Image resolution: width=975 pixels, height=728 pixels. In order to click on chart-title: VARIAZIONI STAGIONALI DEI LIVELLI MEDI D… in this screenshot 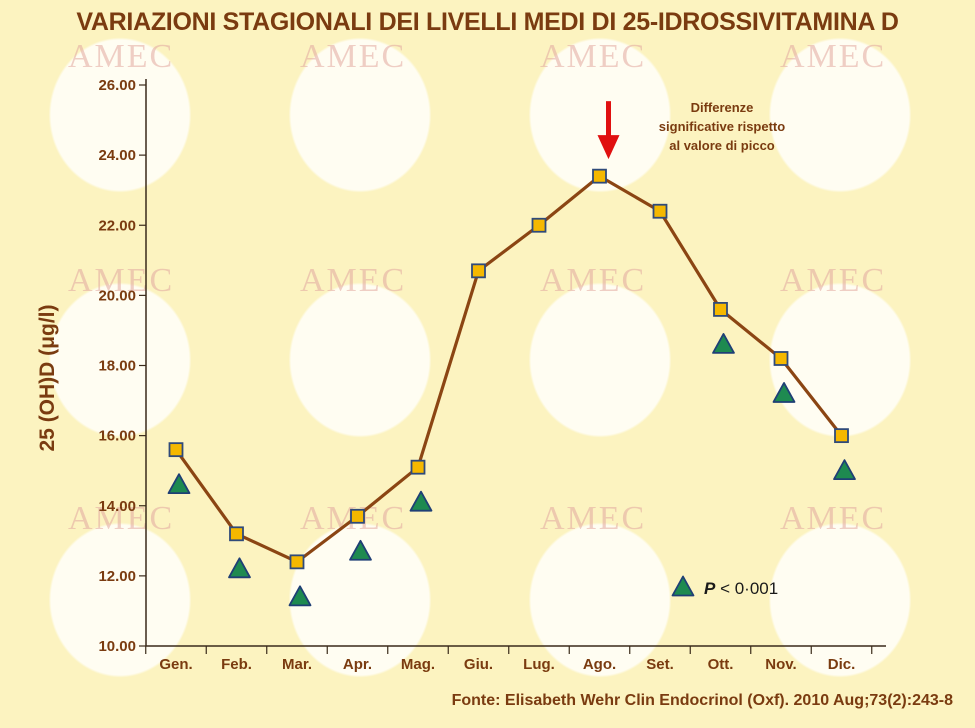, I will do `click(487, 22)`.